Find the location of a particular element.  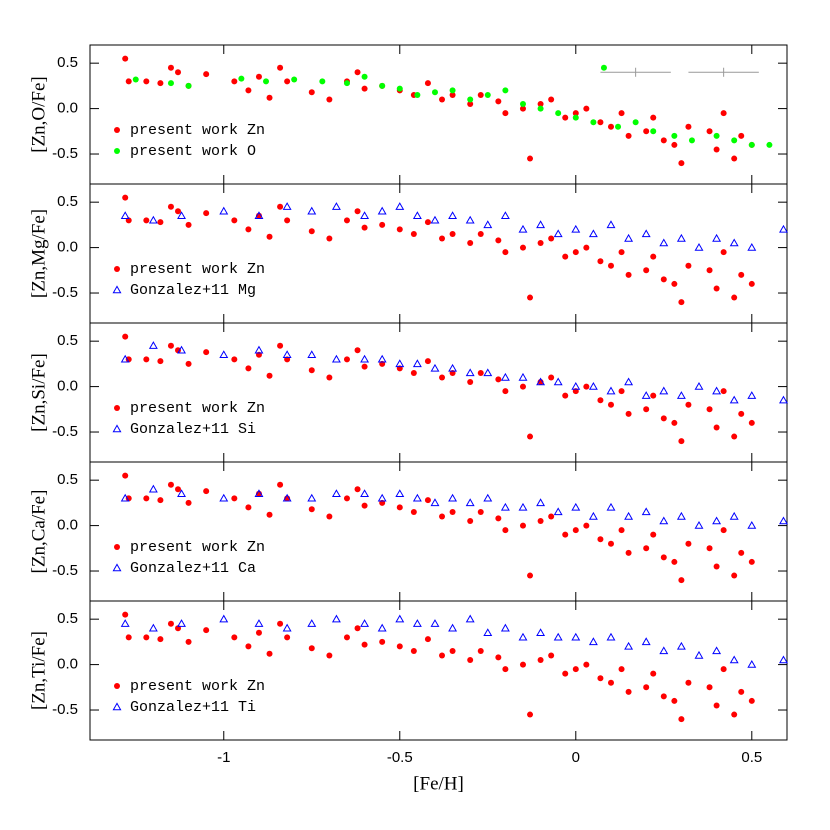

x-axis-label: [Fe/H] is located at coordinates (438, 783).